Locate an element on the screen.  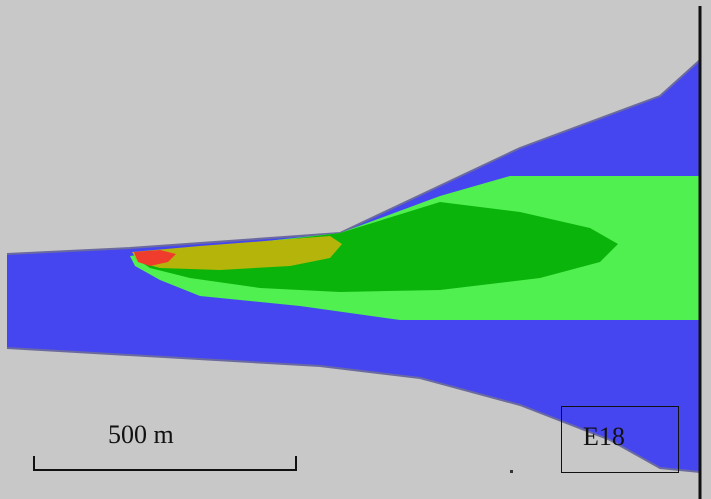
scale-bar is located at coordinates (165, 463).